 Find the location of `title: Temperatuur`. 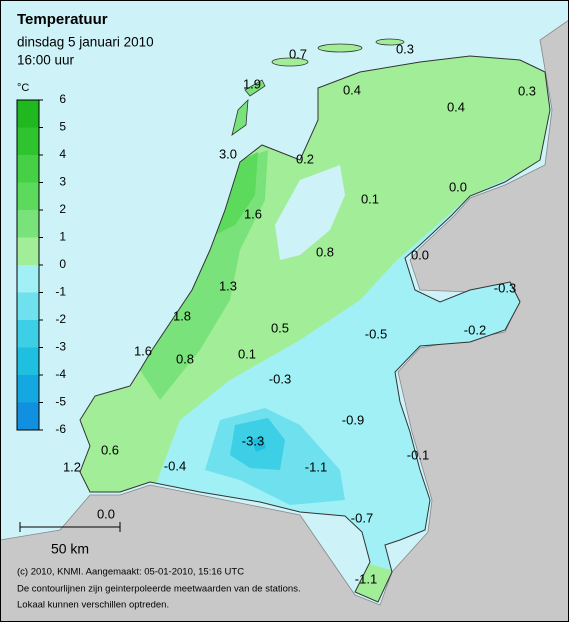

title: Temperatuur is located at coordinates (62, 19).